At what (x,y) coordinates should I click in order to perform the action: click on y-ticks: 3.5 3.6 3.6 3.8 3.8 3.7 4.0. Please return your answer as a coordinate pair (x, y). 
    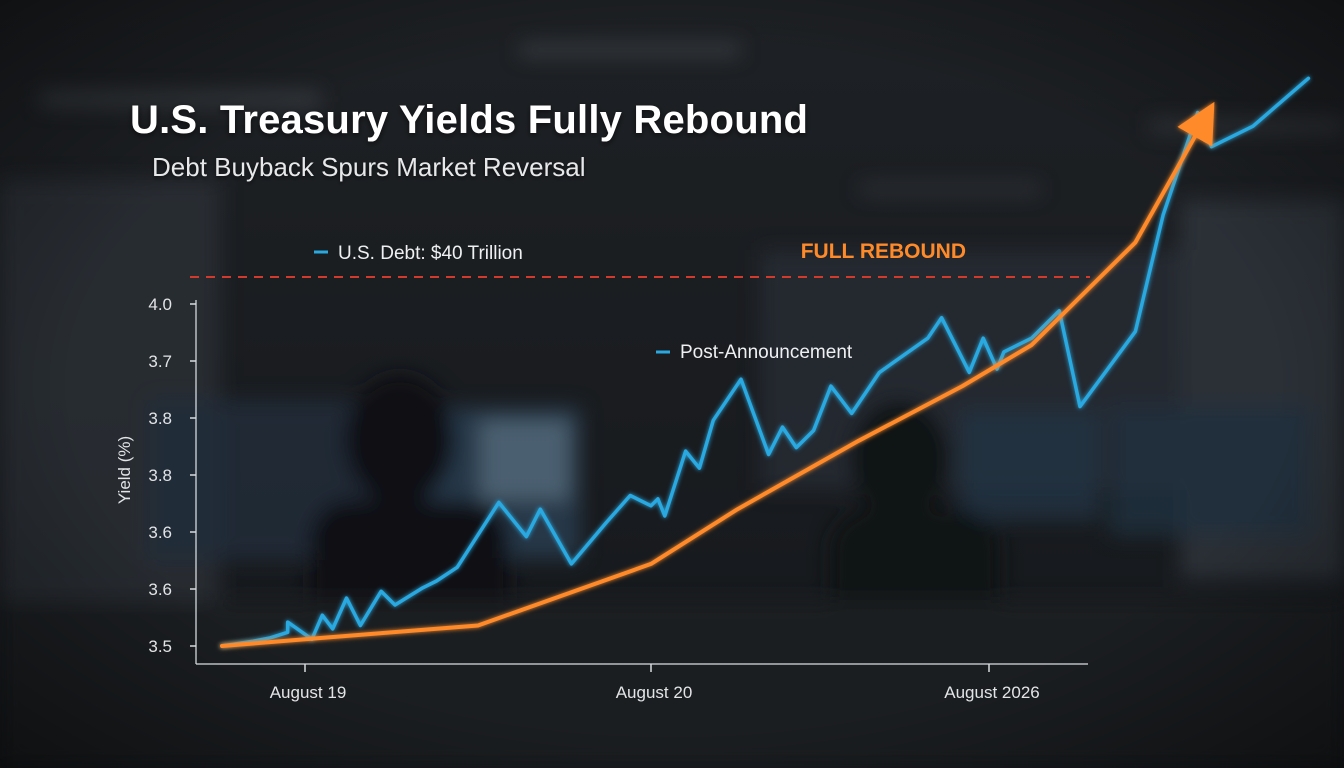
    Looking at the image, I should click on (172, 475).